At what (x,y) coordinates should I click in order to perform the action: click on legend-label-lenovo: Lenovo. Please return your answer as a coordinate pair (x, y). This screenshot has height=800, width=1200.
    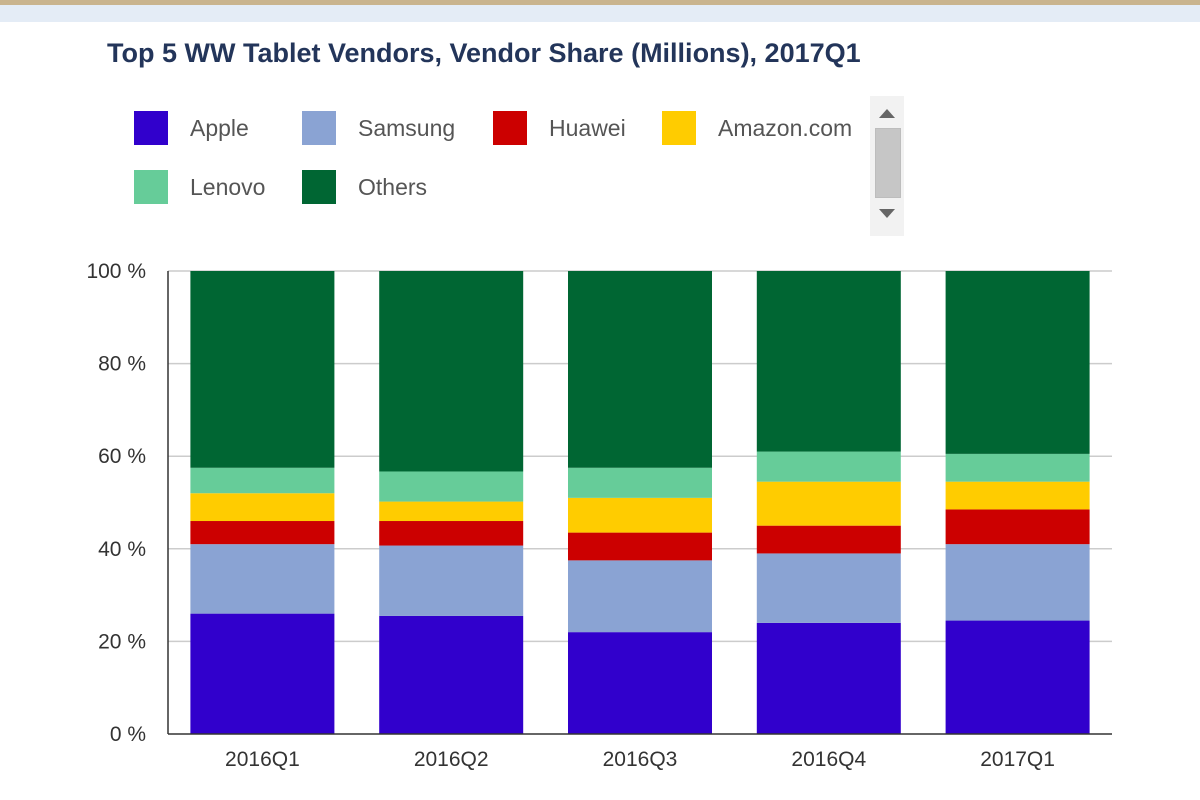
    Looking at the image, I should click on (228, 186).